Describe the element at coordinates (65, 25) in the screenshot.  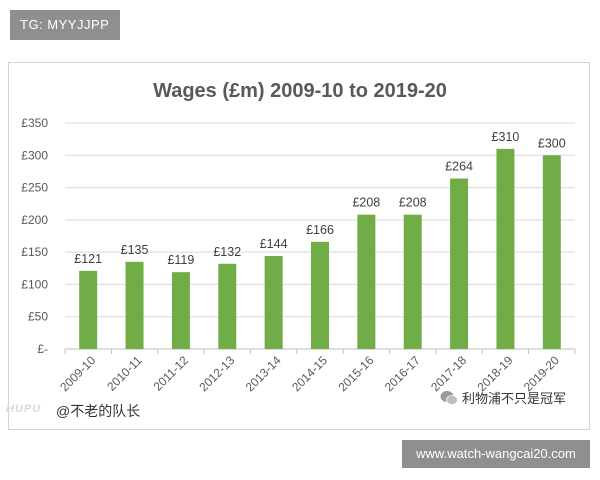
I see `telegram-tag: TG: MYYJJPP` at that location.